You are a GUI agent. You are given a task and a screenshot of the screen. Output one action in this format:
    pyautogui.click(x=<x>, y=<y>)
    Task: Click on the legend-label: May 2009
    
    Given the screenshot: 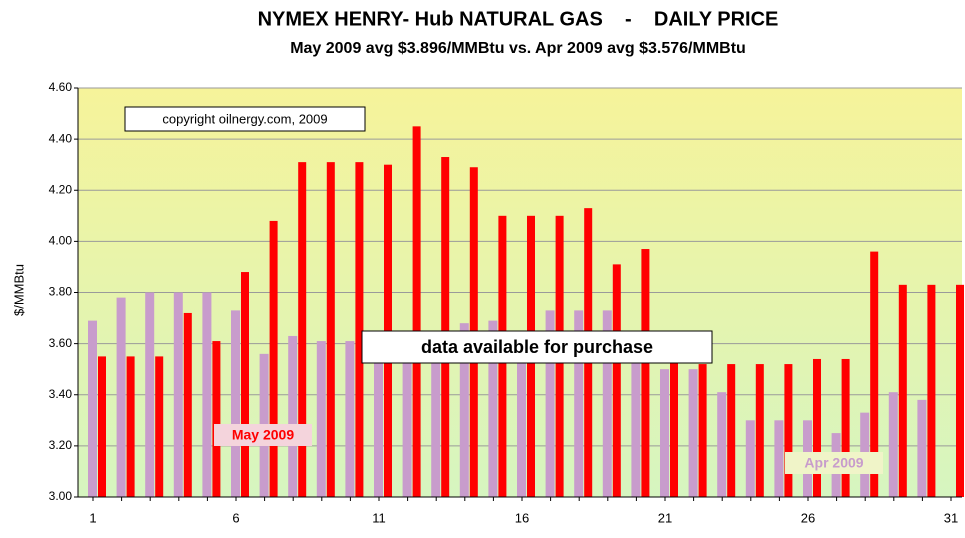 What is the action you would take?
    pyautogui.click(x=263, y=435)
    